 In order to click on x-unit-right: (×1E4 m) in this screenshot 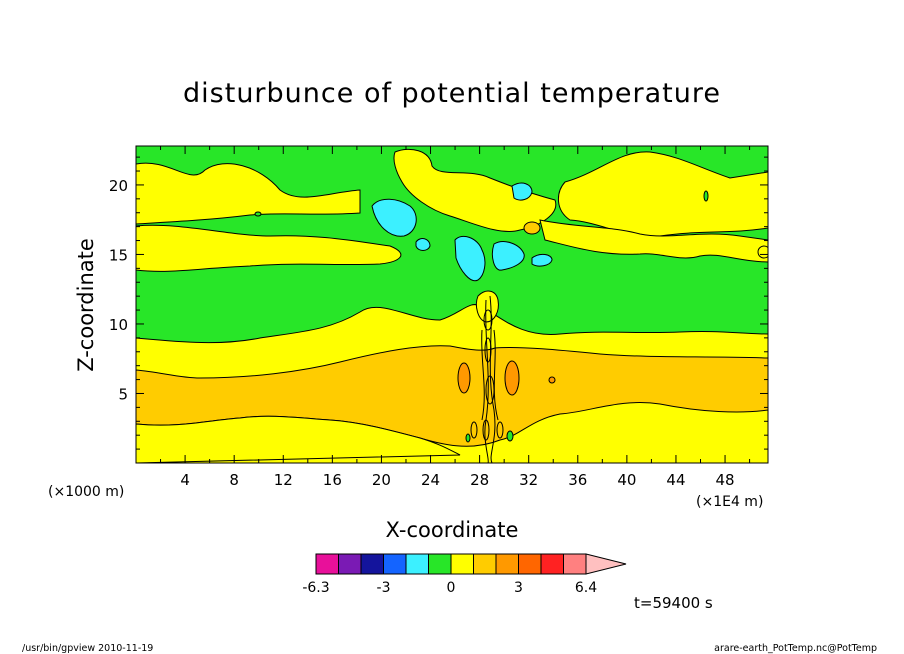, I will do `click(729, 502)`.